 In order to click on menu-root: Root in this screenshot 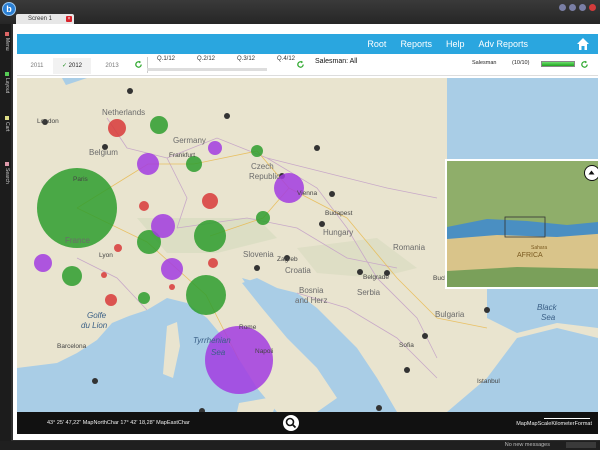, I will do `click(377, 44)`.